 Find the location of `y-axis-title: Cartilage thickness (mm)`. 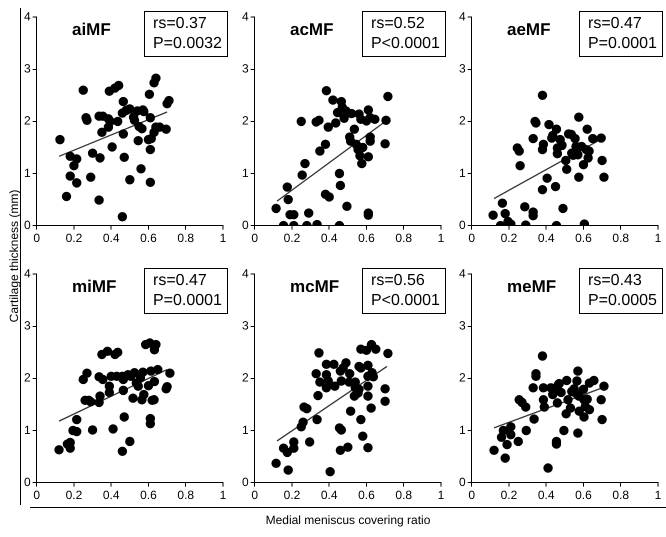

y-axis-title: Cartilage thickness (mm) is located at coordinates (14, 256).